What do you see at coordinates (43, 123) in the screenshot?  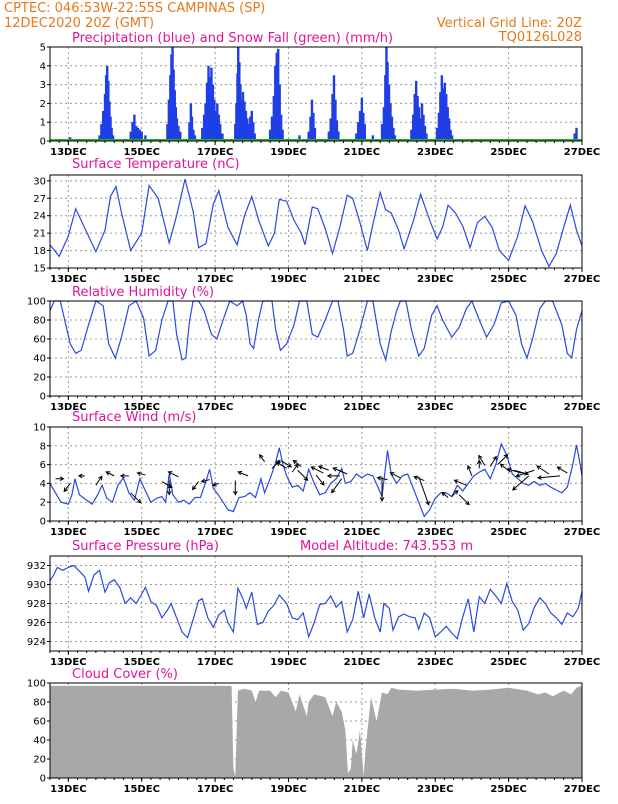 I see `precip-ytick-label: 1` at bounding box center [43, 123].